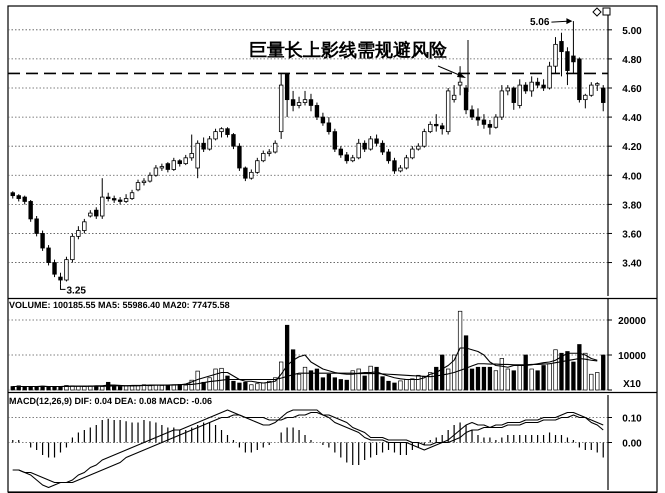 Image resolution: width=665 pixels, height=493 pixels. Describe the element at coordinates (540, 22) in the screenshot. I see `annotation: 5.06` at that location.